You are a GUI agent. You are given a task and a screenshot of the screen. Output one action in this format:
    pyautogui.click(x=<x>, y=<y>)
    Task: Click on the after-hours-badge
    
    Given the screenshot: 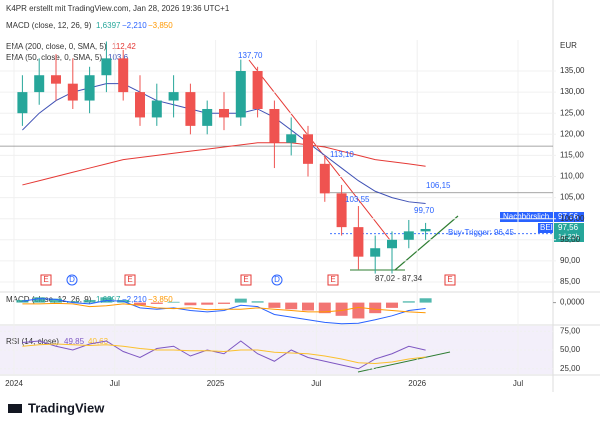 What is the action you would take?
    pyautogui.click(x=526, y=217)
    